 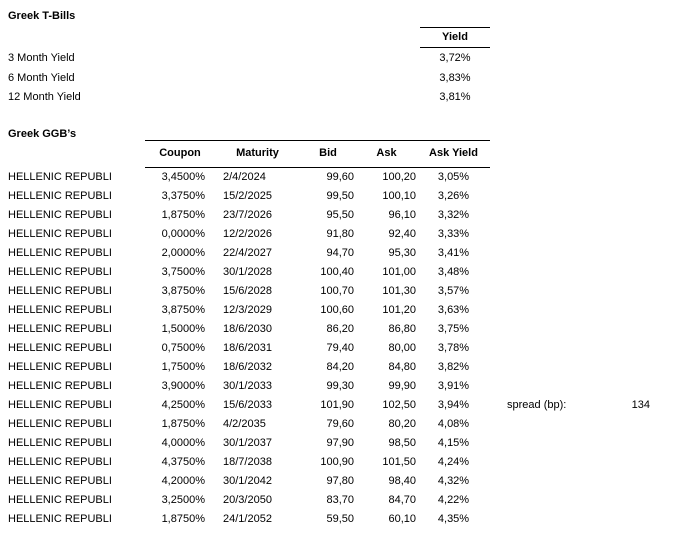 I want to click on maturity-cell: 18/6/2030, so click(x=247, y=329).